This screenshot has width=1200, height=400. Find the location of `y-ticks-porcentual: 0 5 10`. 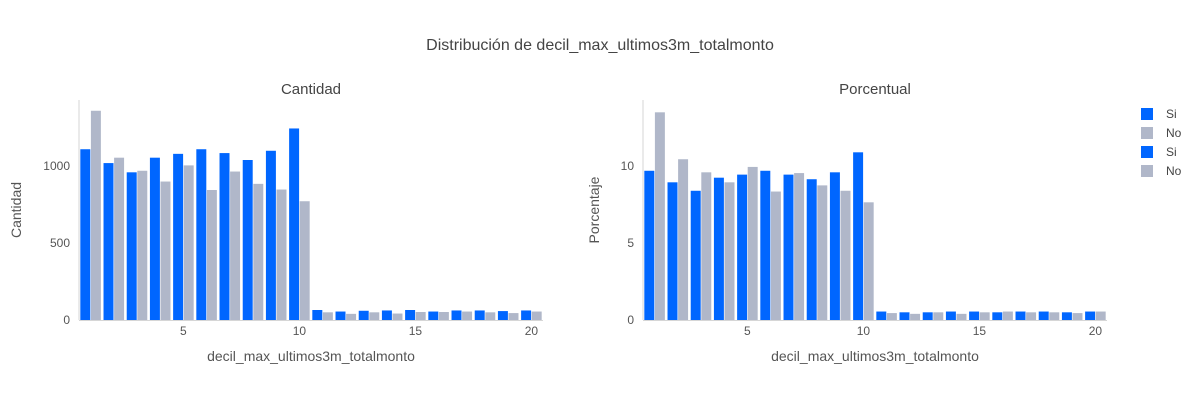

y-ticks-porcentual: 0 5 10 is located at coordinates (628, 243).